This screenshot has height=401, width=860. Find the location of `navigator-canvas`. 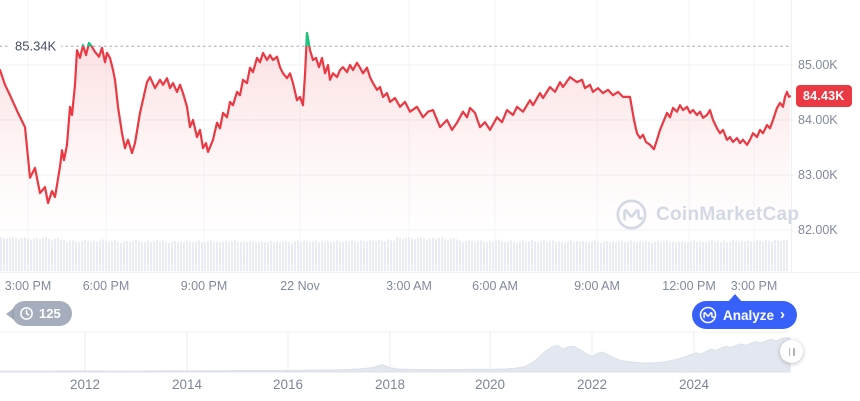

navigator-canvas is located at coordinates (430, 352).